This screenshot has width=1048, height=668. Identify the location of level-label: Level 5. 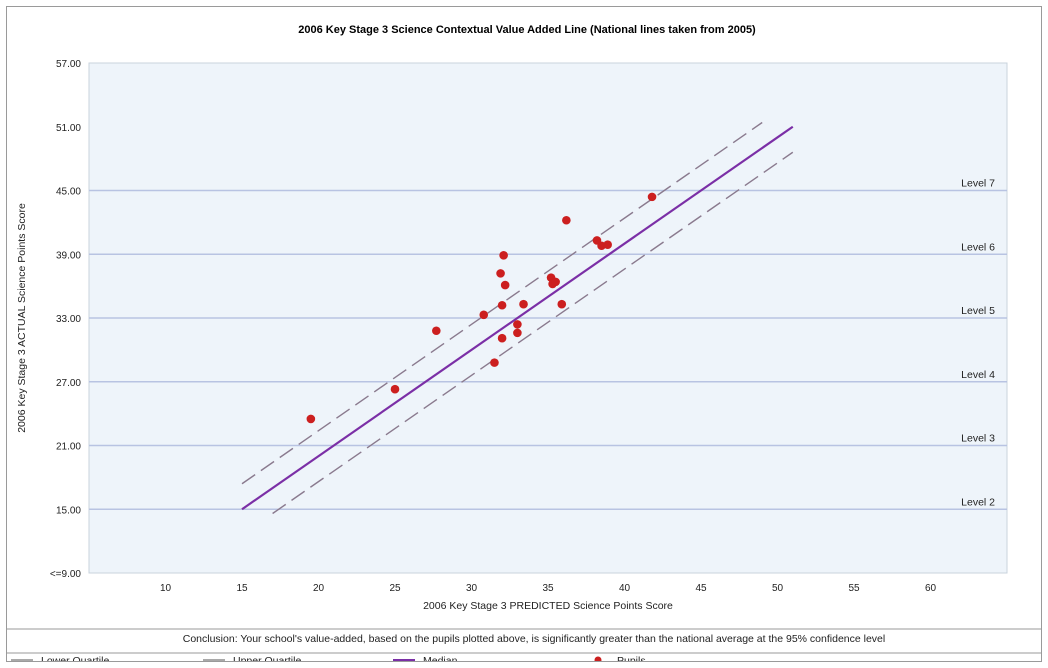
(978, 311).